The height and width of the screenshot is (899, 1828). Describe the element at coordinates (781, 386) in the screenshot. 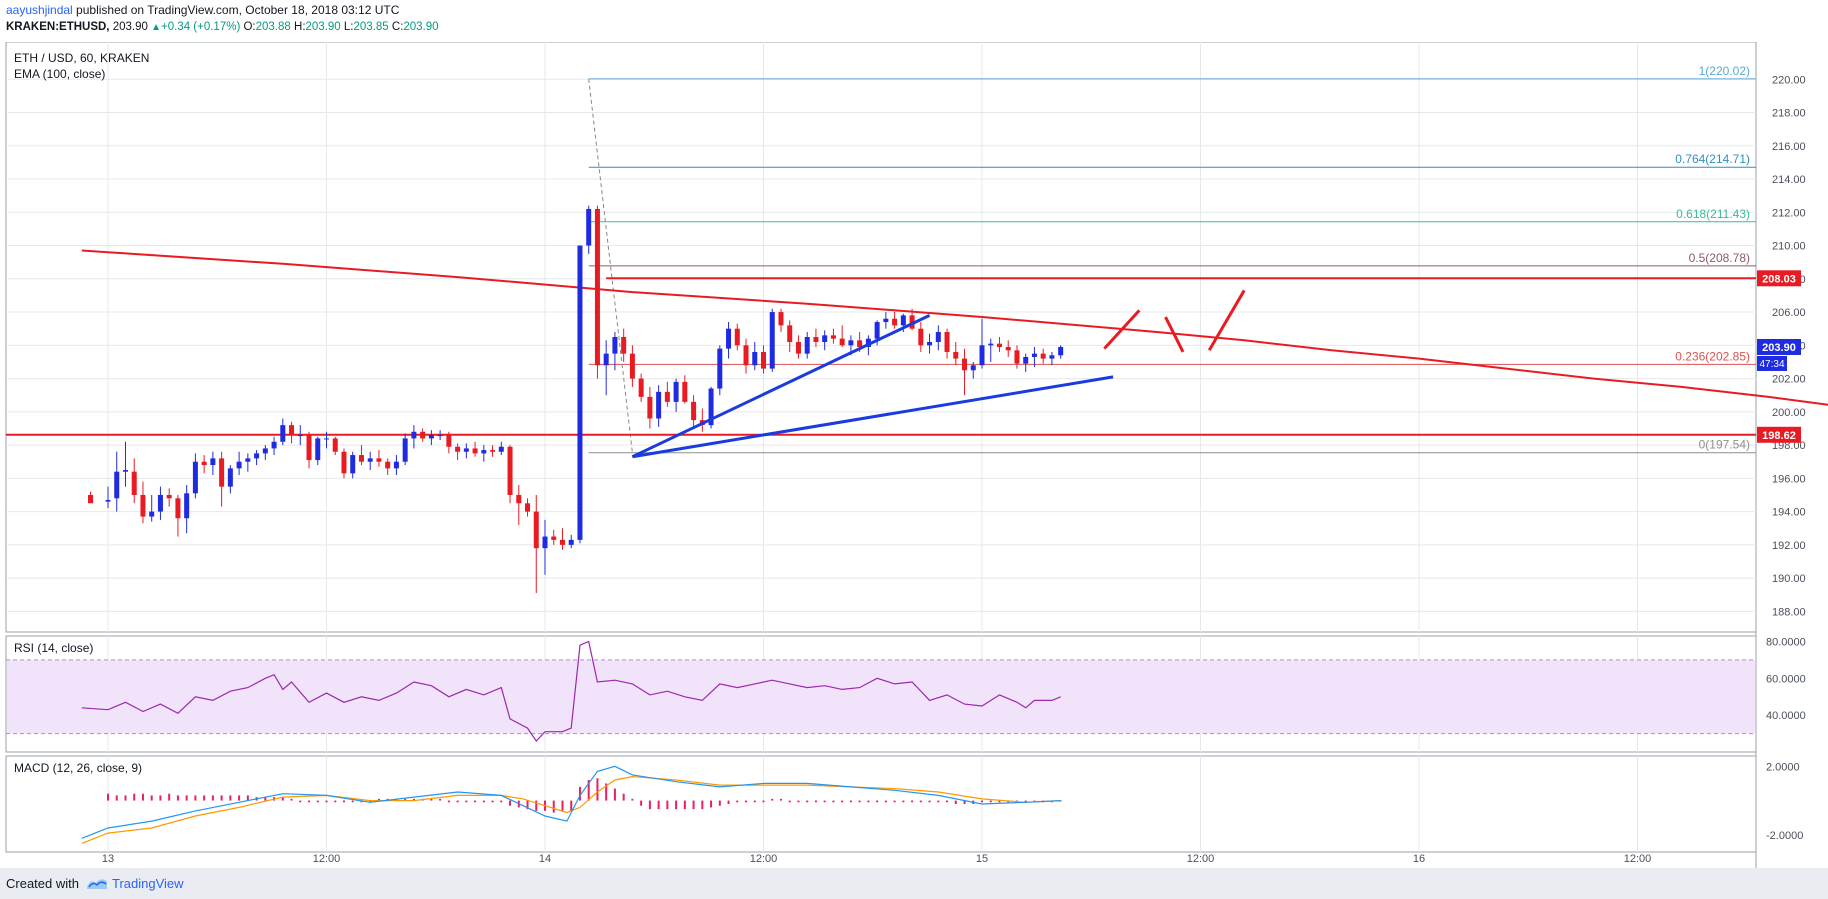

I see `rising-trend-line` at that location.